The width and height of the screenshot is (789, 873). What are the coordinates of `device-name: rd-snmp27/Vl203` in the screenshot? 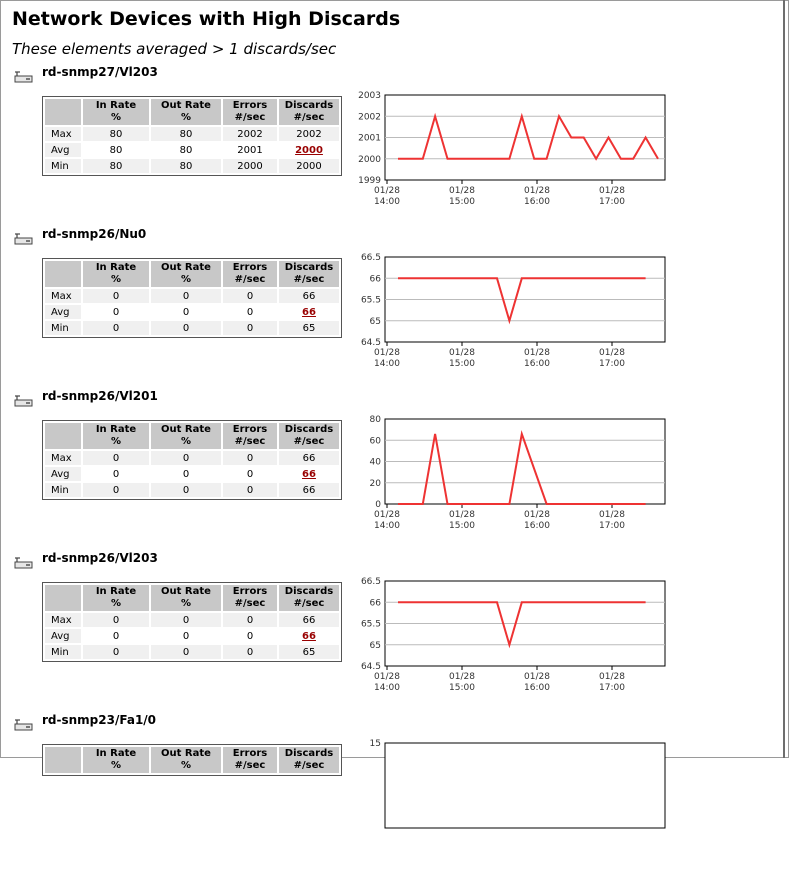 It's located at (100, 72).